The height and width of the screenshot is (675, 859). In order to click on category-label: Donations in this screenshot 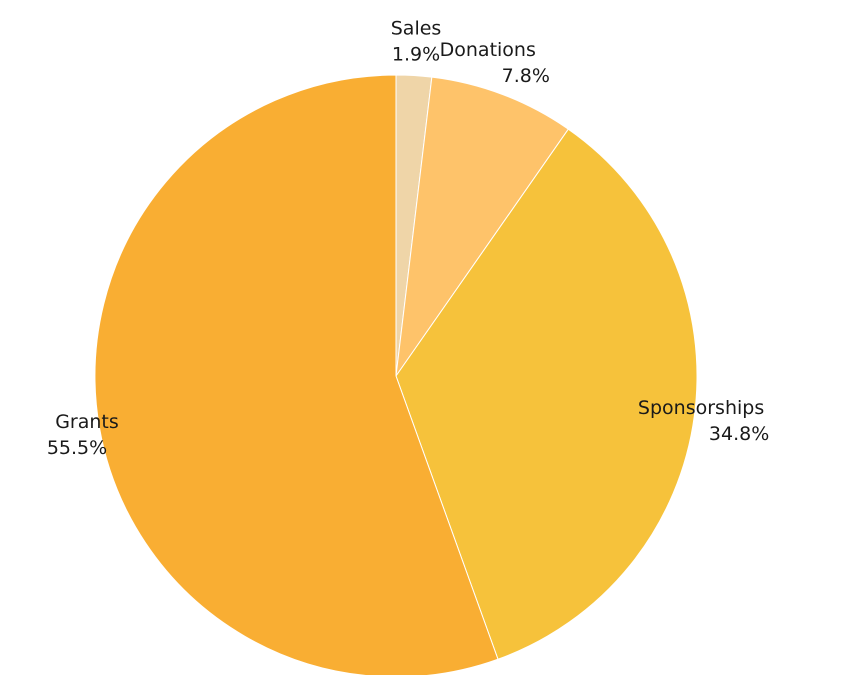, I will do `click(488, 50)`.